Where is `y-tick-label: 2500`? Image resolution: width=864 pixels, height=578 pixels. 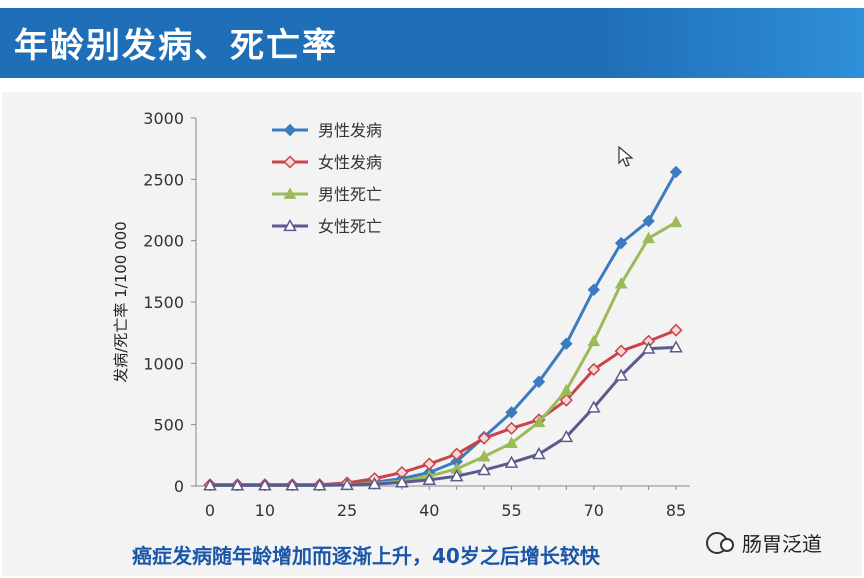 y-tick-label: 2500 is located at coordinates (163, 179).